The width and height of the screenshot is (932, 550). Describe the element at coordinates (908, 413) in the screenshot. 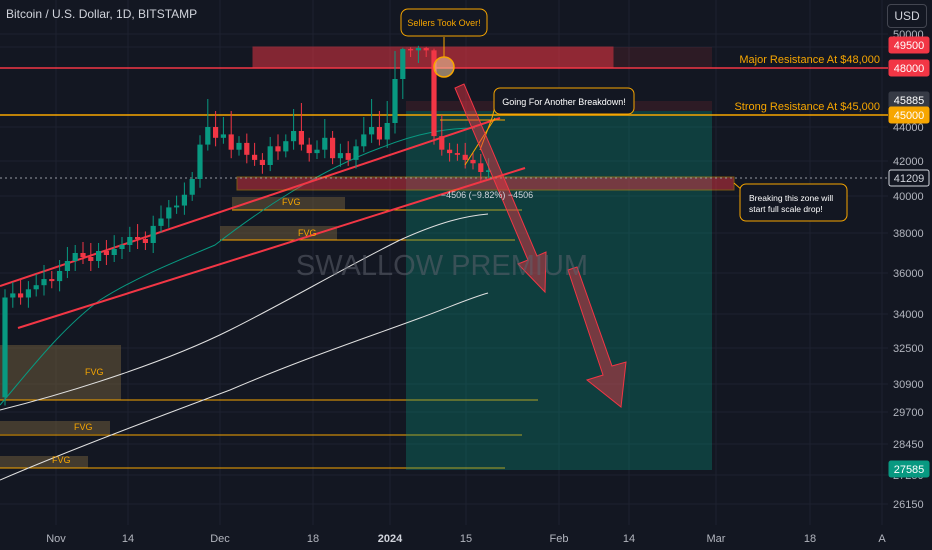

I see `price-tick: 29700` at that location.